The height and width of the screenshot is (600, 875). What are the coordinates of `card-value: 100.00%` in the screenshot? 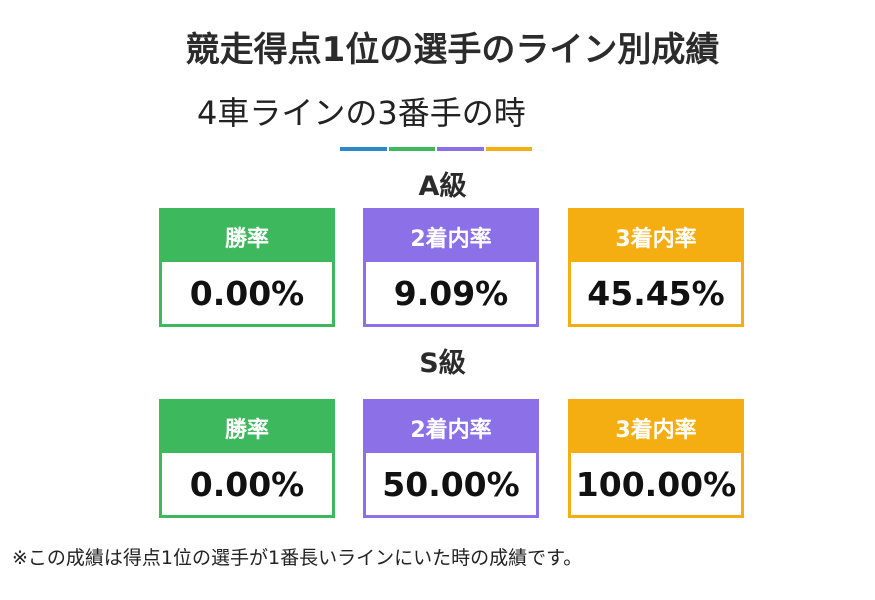 It's located at (656, 484).